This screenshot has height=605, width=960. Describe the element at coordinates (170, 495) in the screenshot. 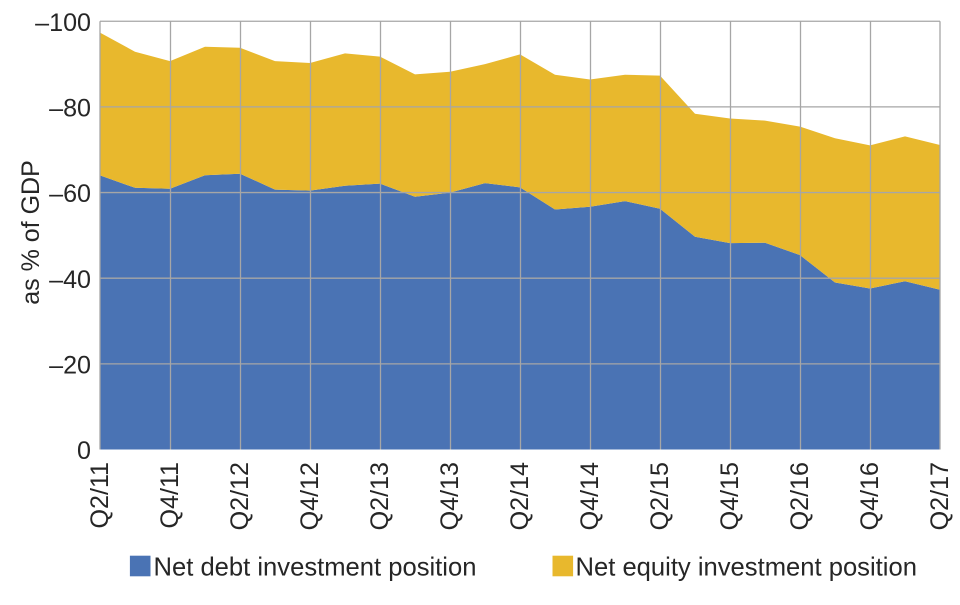

I see `svg-text: Q4/11` at that location.